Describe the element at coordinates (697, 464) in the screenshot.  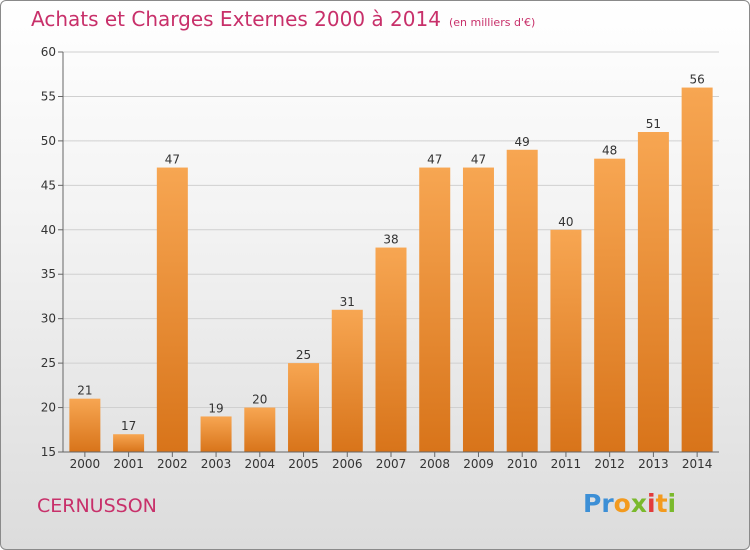
I see `x-tick-label: 2014` at that location.